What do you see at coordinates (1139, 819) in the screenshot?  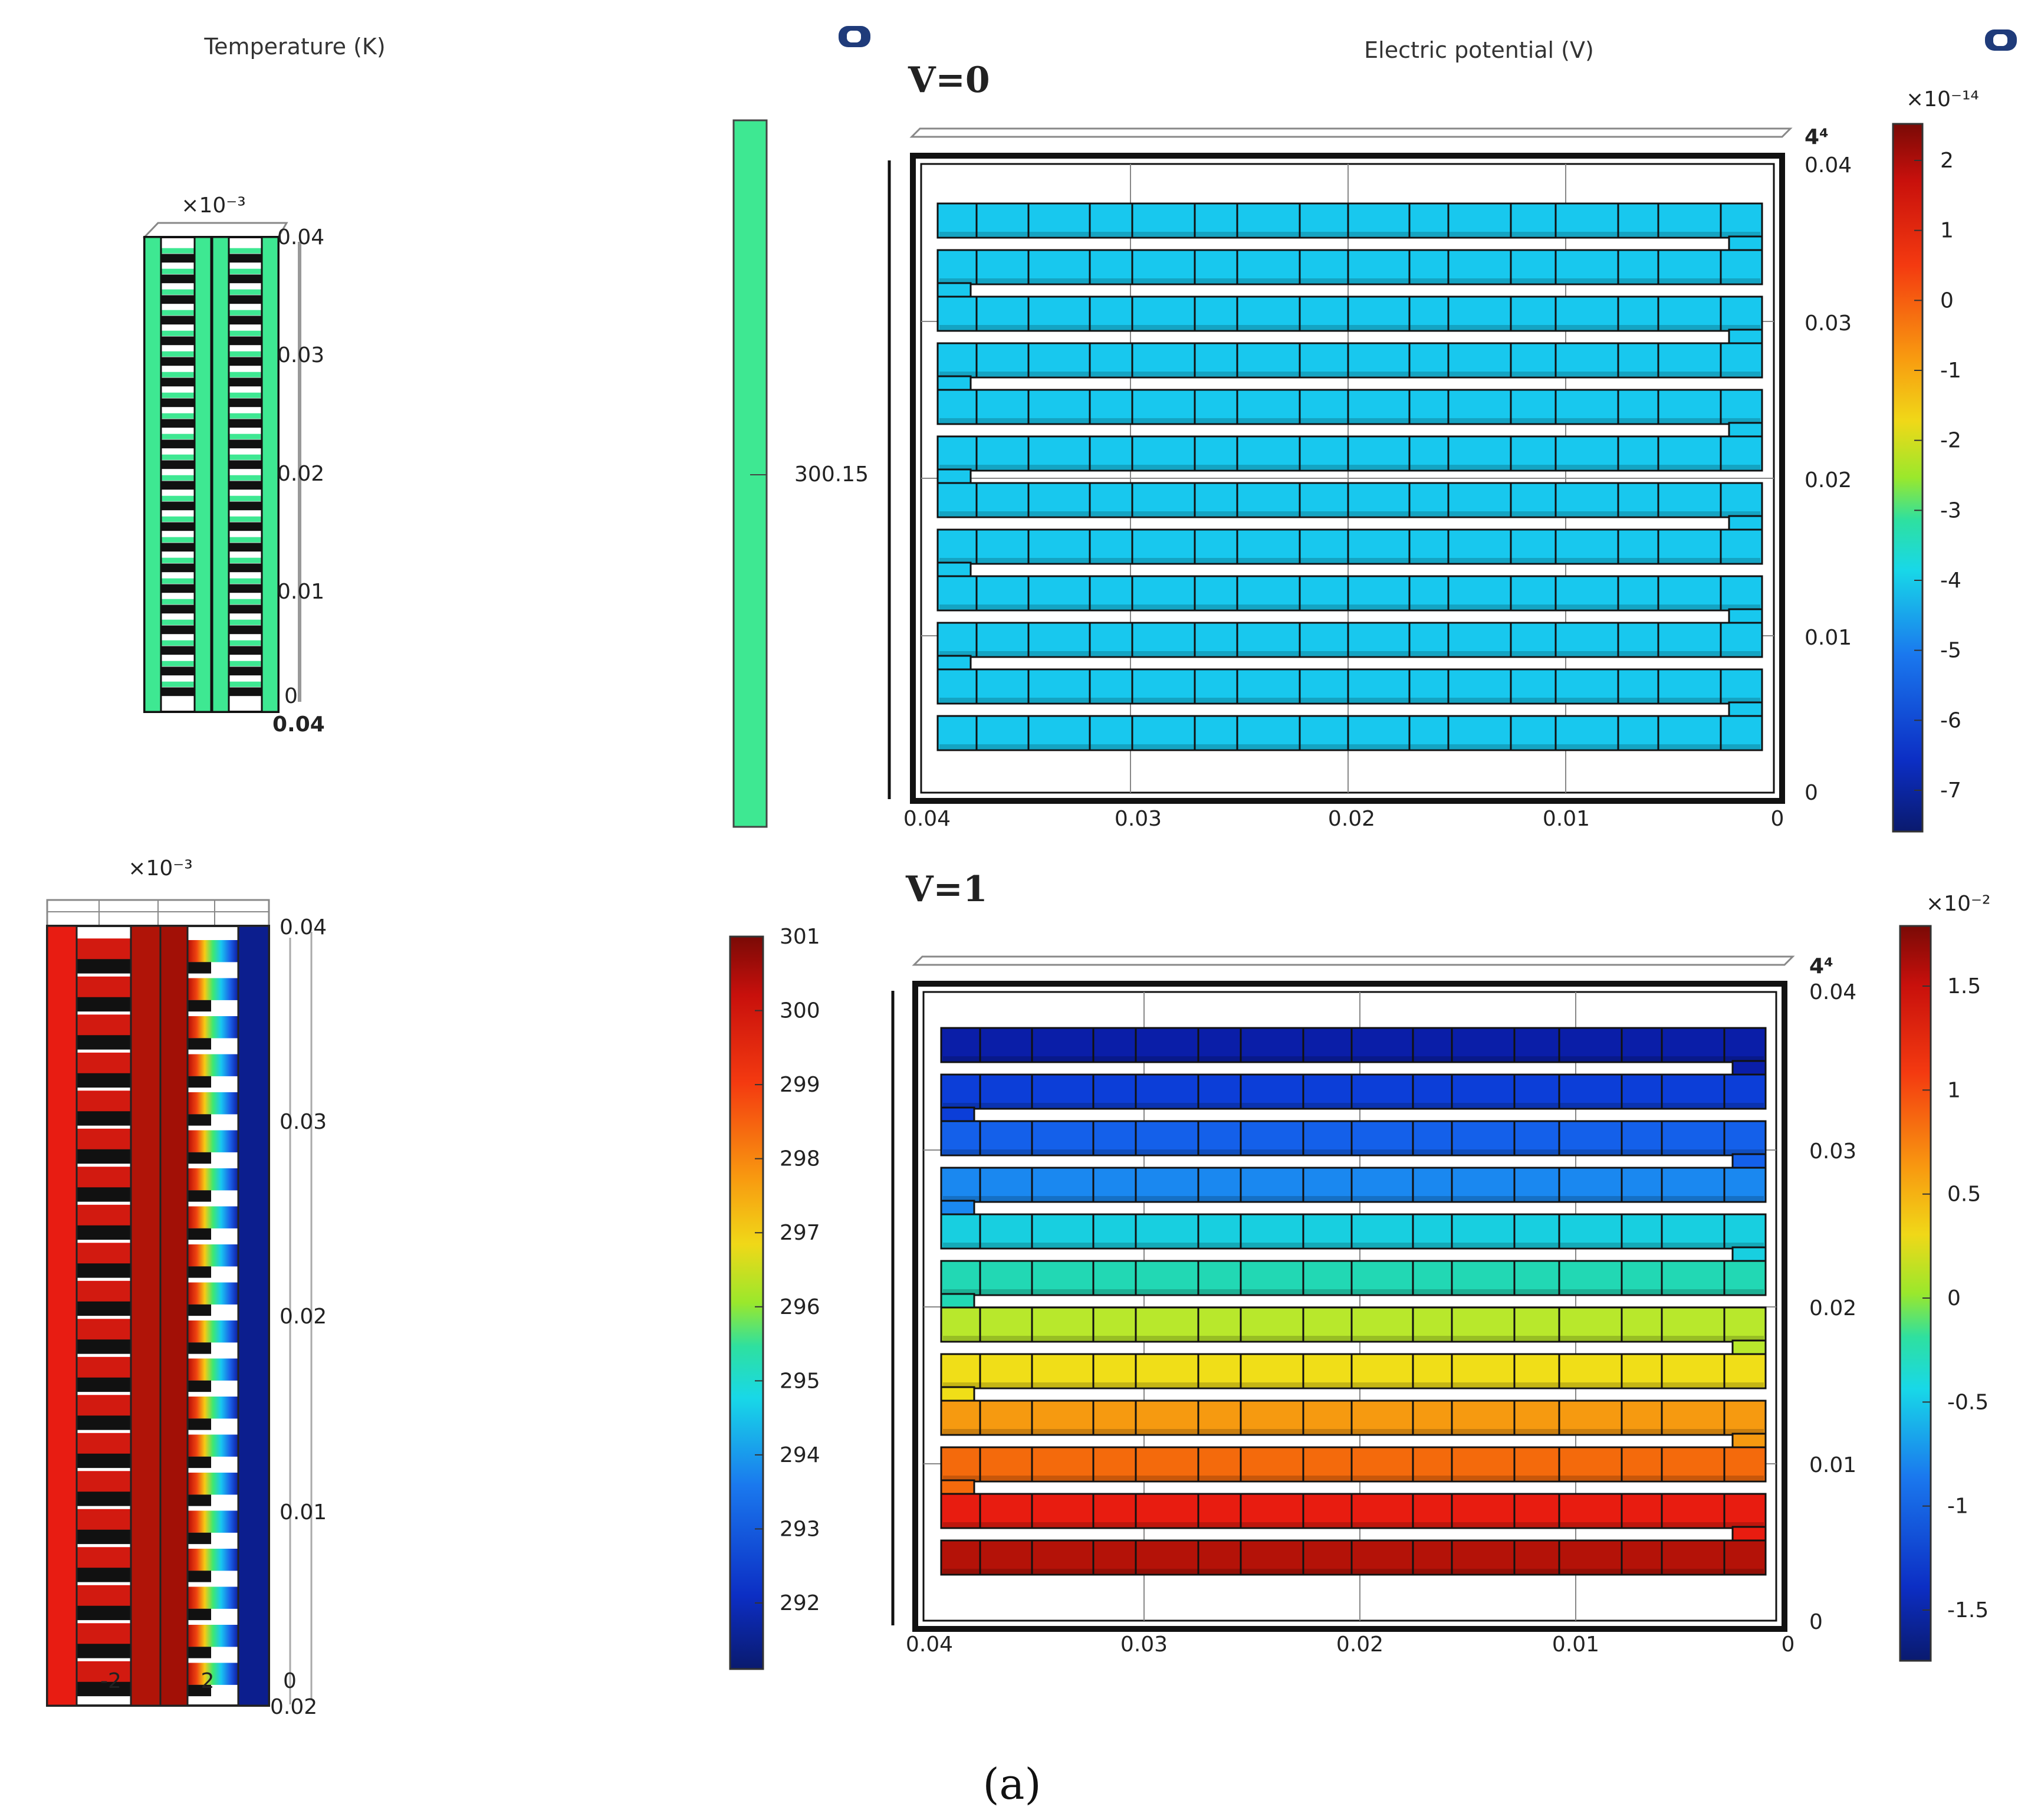 I see `top-x-tick: 0.03` at bounding box center [1139, 819].